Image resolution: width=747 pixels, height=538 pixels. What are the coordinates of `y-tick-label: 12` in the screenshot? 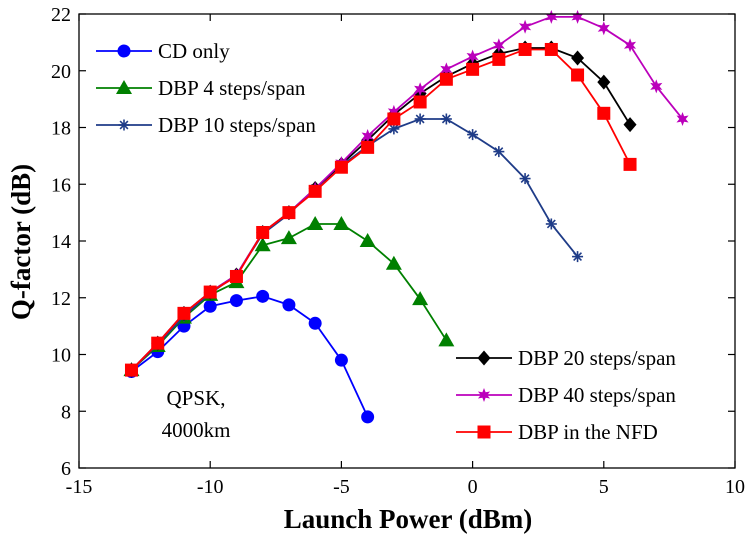 It's located at (61, 299).